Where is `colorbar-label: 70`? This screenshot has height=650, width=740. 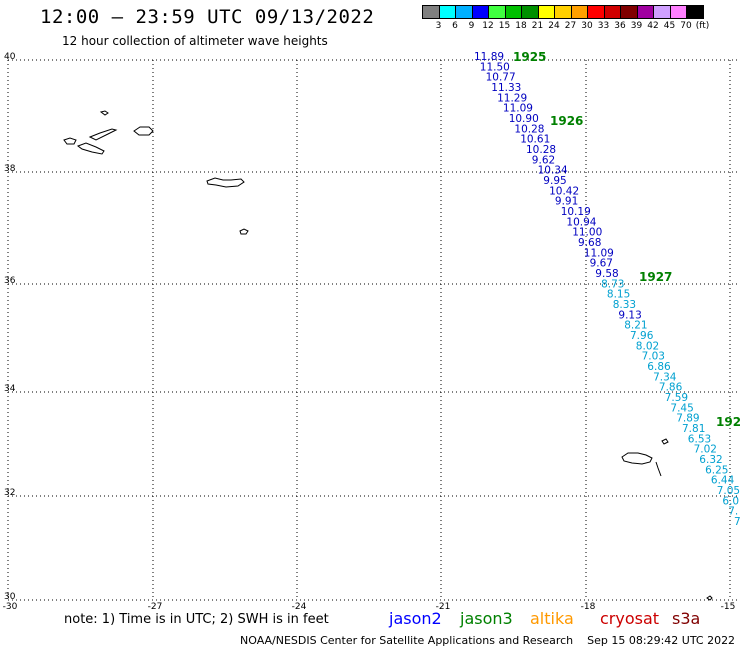
colorbar-label: 70 is located at coordinates (686, 26).